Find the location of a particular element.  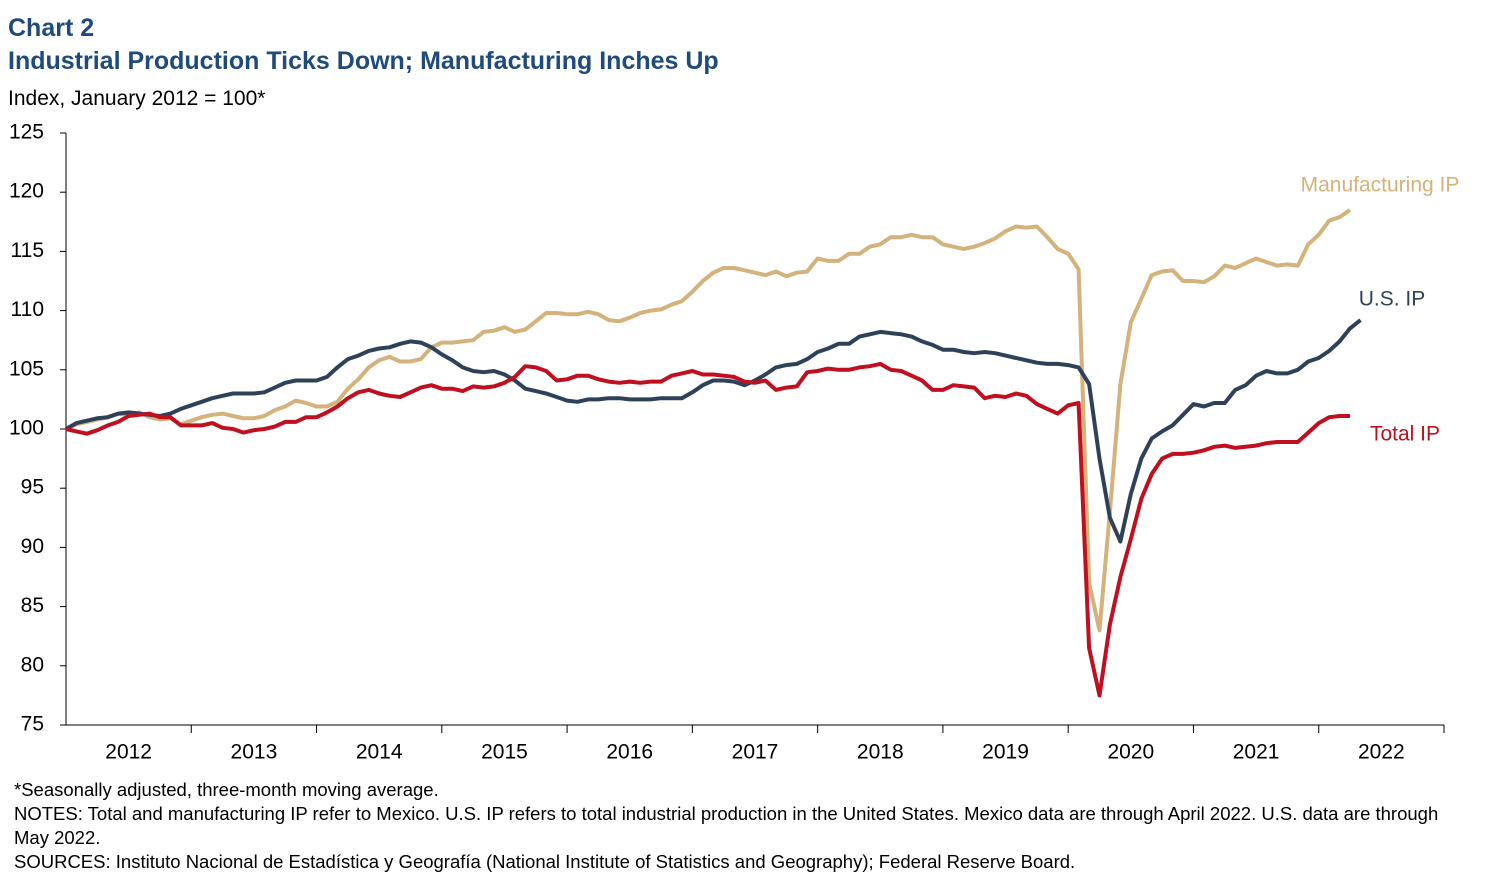

y-tick-label: 125 is located at coordinates (26, 132).